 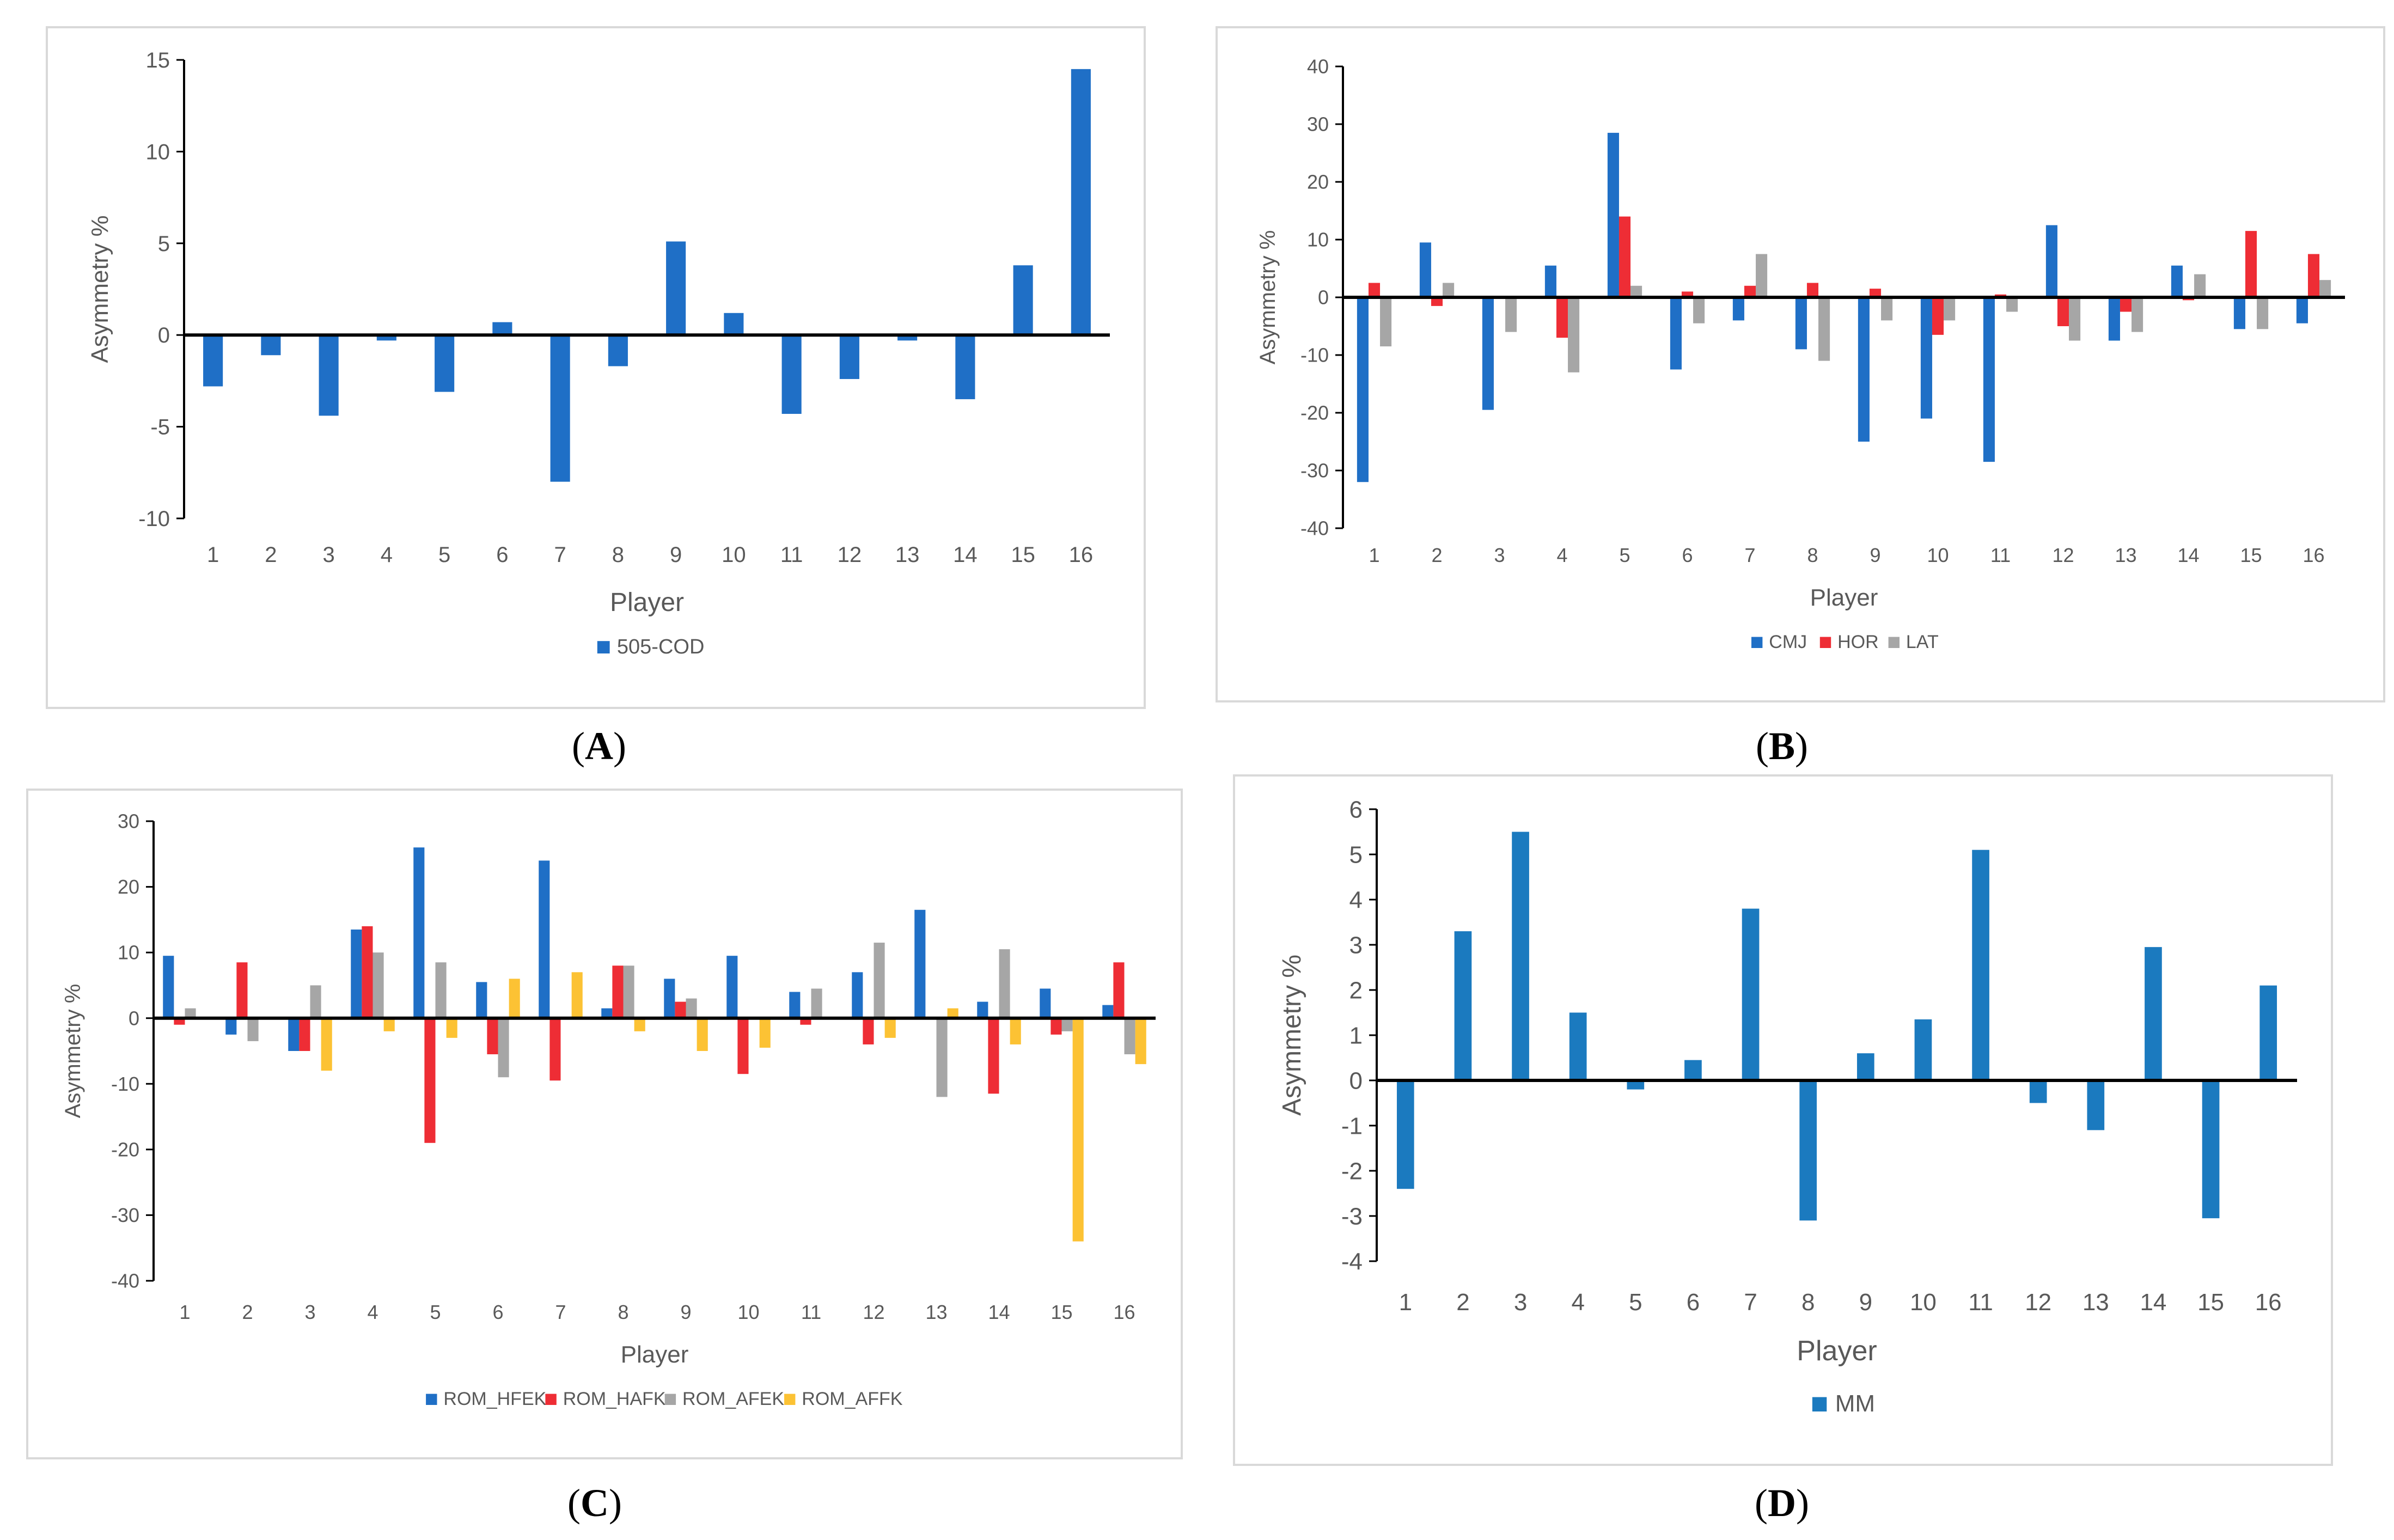 I want to click on caption-d: (D), so click(x=1782, y=1503).